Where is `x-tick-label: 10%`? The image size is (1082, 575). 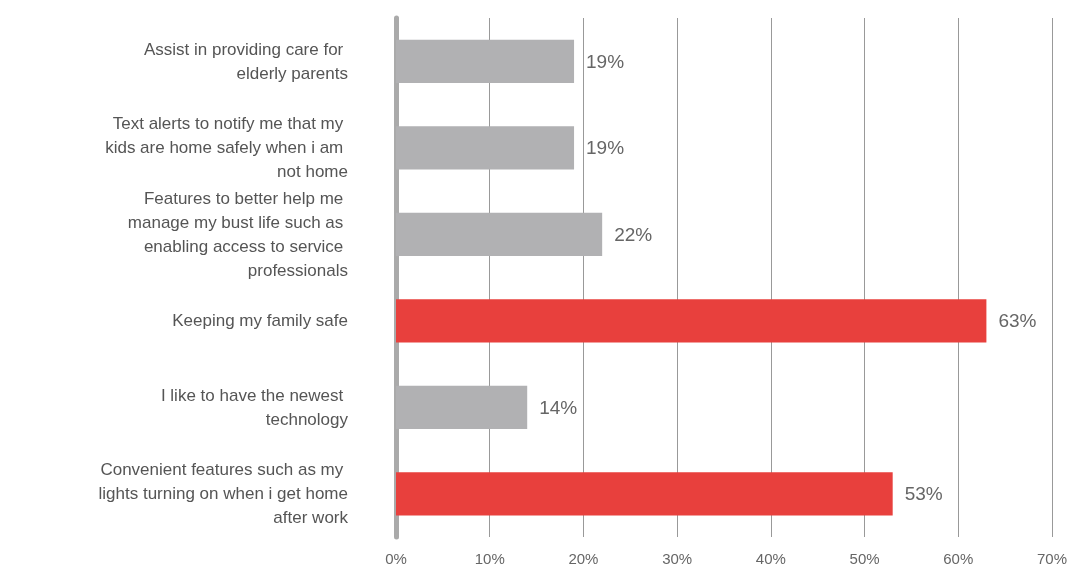 x-tick-label: 10% is located at coordinates (489, 558).